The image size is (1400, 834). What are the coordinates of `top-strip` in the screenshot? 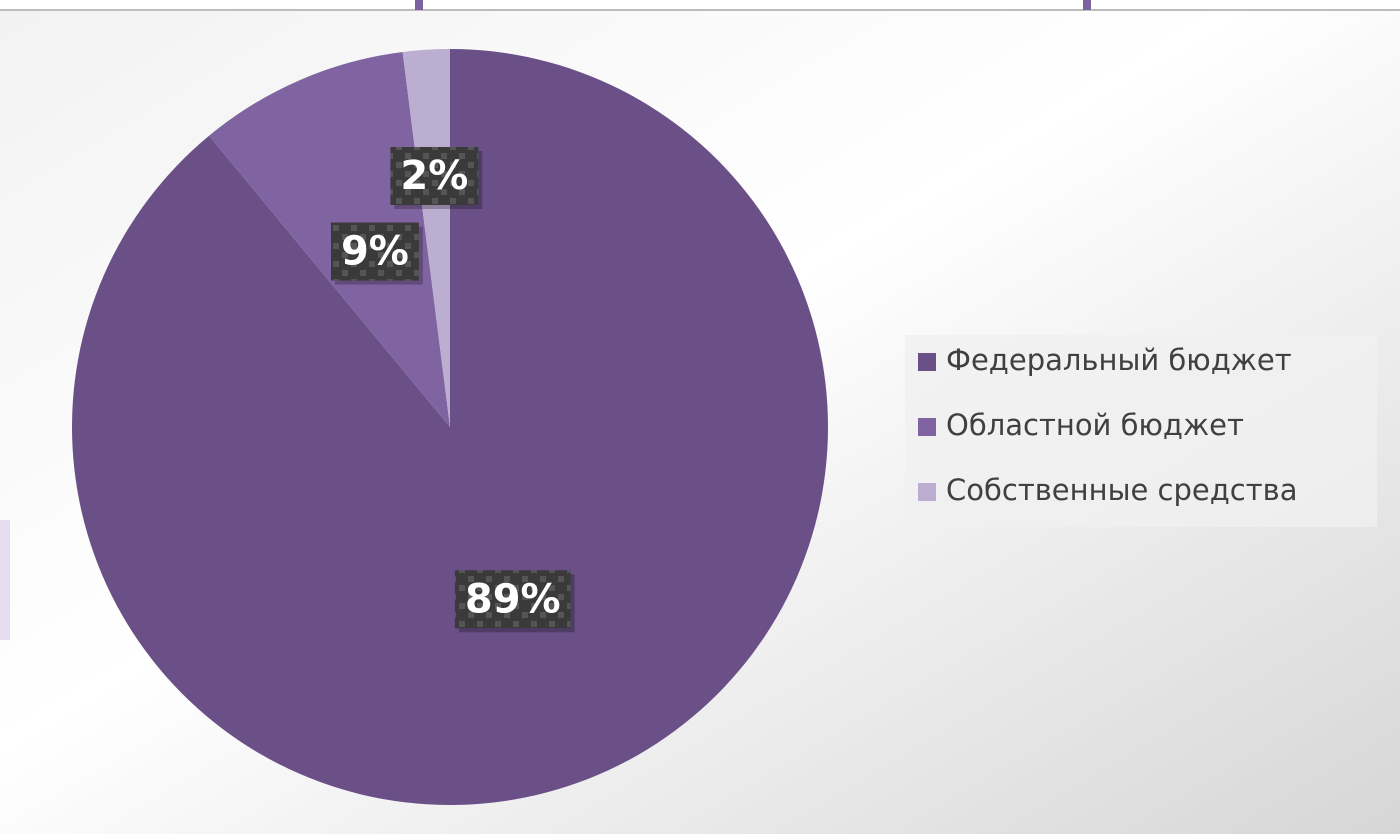 It's located at (700, 5).